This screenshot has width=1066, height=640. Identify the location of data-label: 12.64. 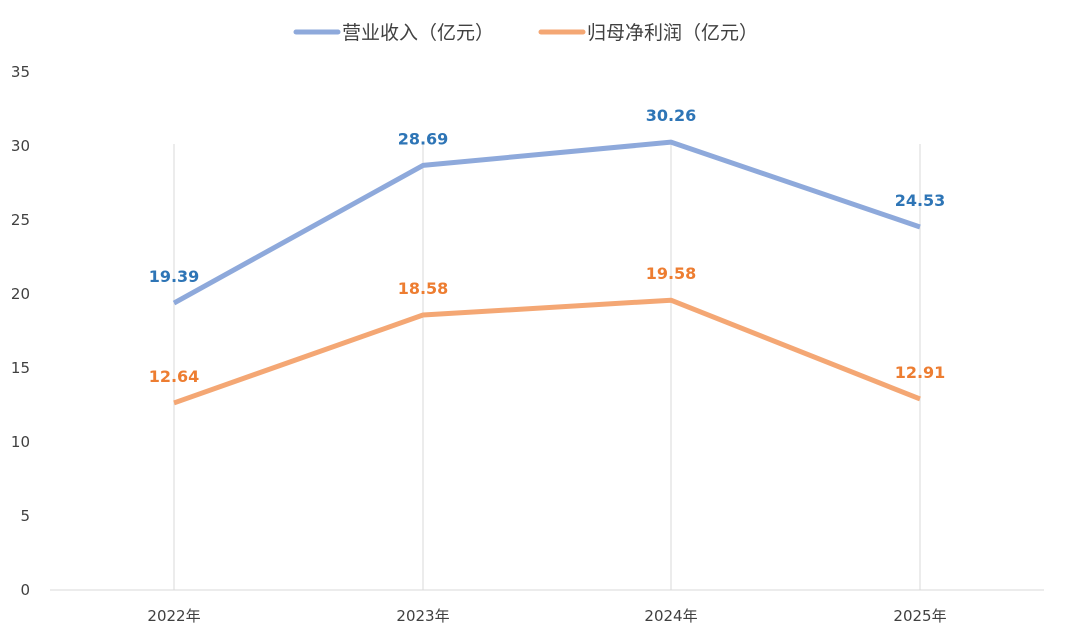
(174, 376).